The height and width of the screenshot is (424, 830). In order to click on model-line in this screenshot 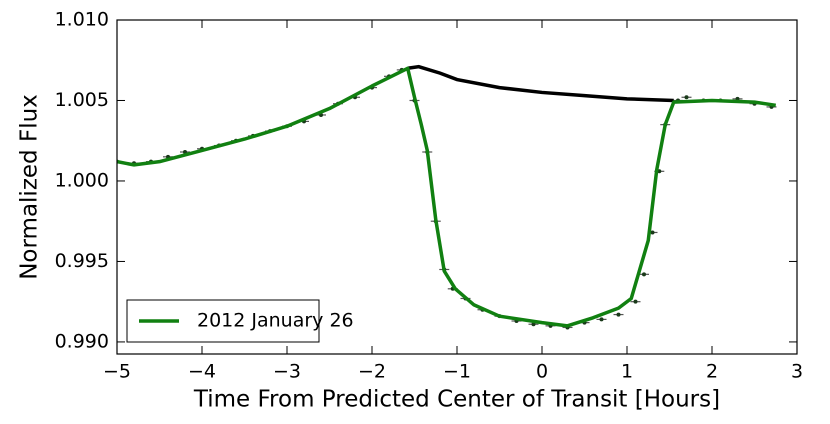, I will do `click(540, 83)`.